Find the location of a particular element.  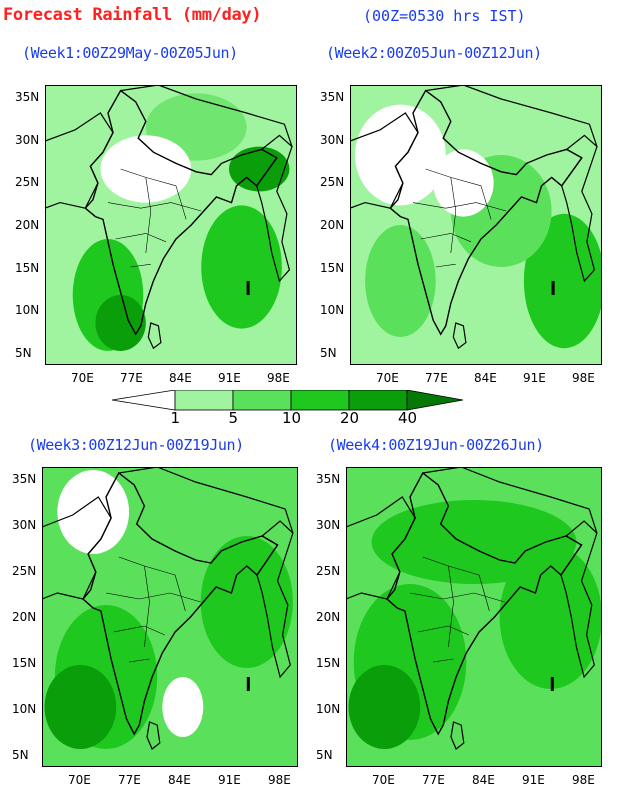

map-panel-week2 is located at coordinates (477, 224).